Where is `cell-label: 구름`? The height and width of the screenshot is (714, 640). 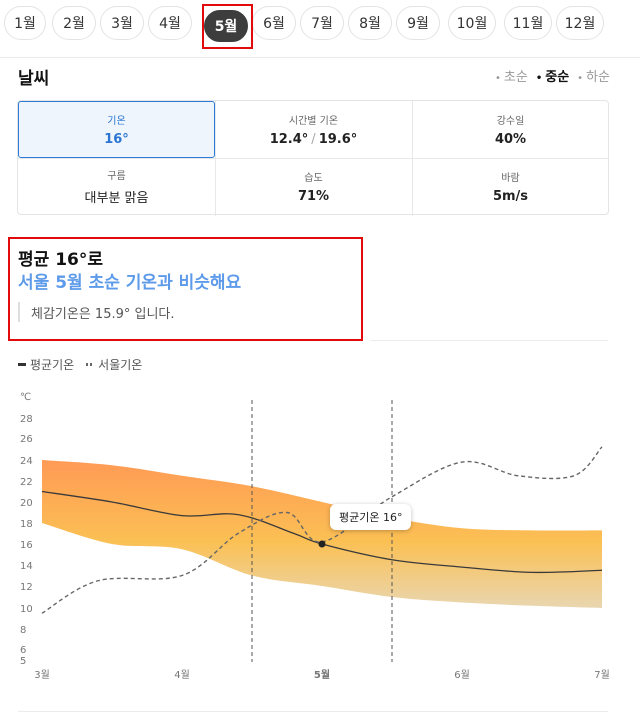 cell-label: 구름 is located at coordinates (116, 176).